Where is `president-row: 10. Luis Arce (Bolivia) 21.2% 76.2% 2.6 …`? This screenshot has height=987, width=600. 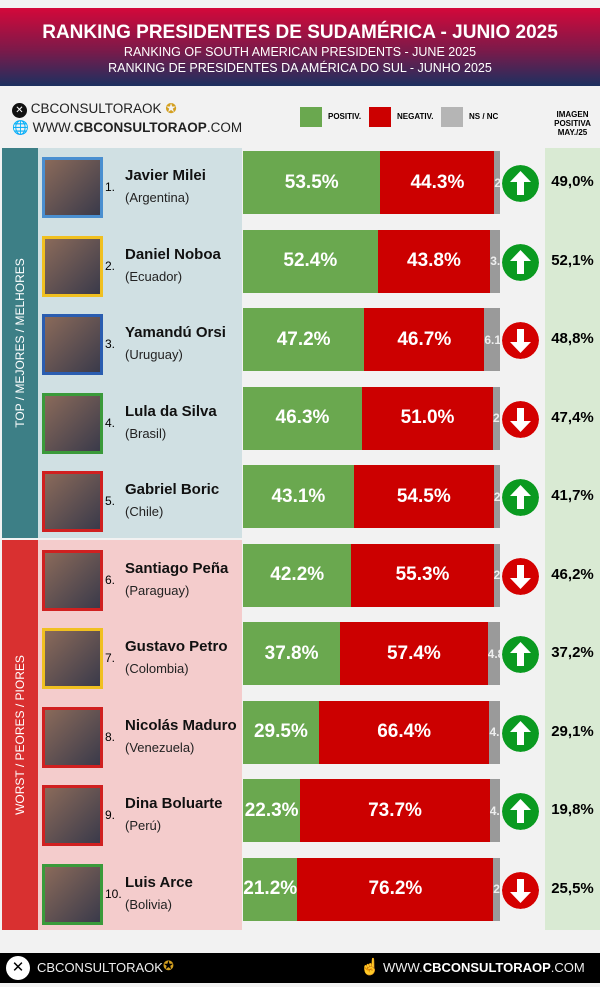 president-row: 10. Luis Arce (Bolivia) 21.2% 76.2% 2.6 … is located at coordinates (300, 896).